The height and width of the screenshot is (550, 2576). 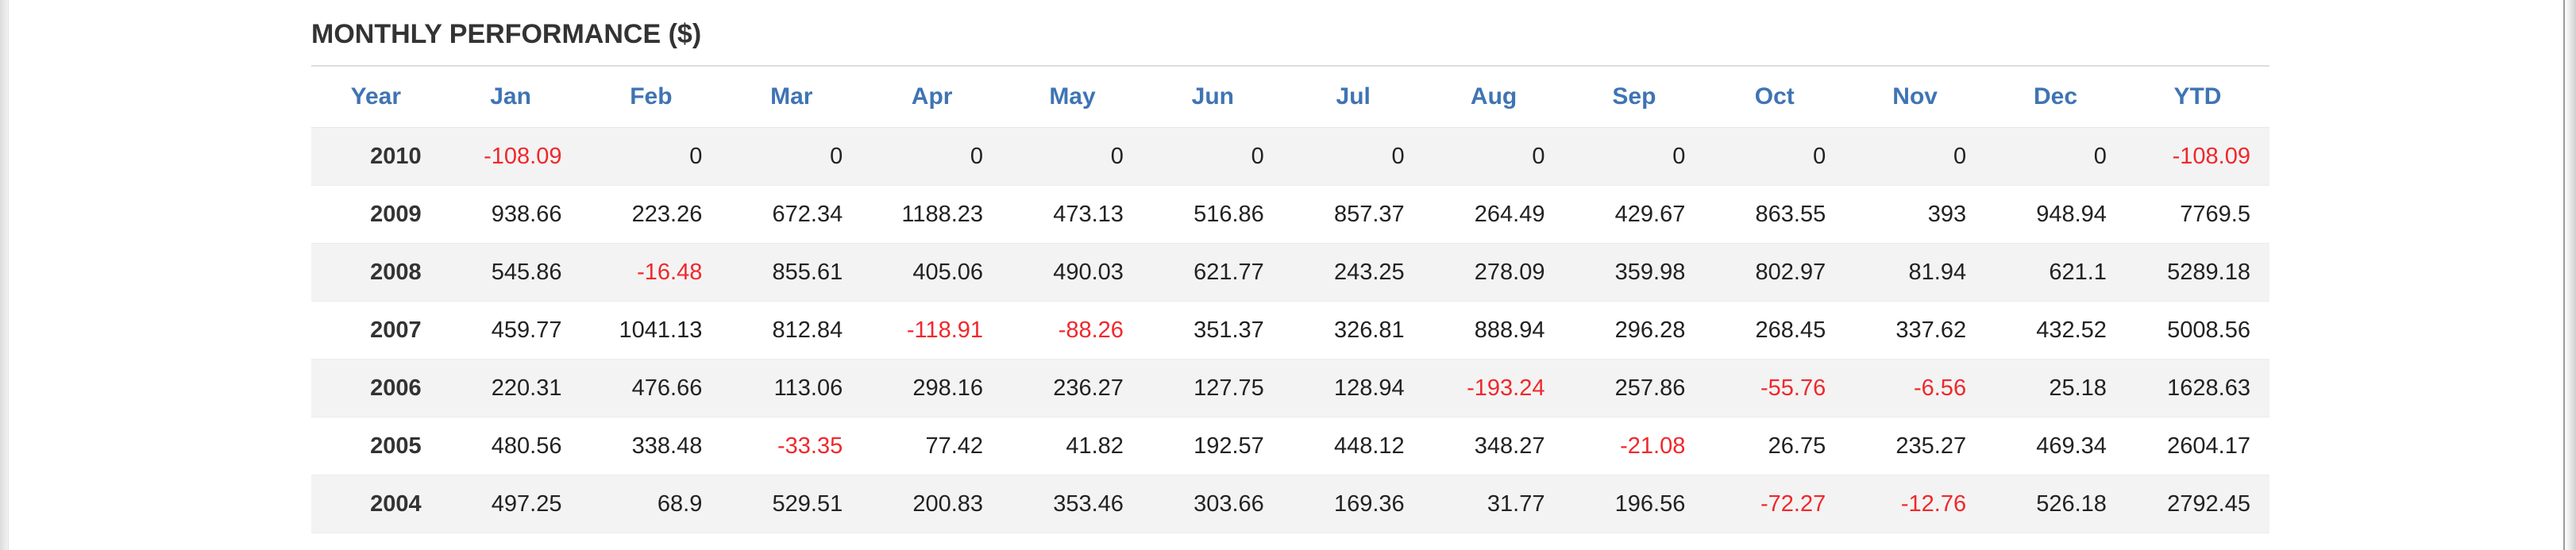 What do you see at coordinates (932, 272) in the screenshot?
I see `value-cell-apr: 405.06` at bounding box center [932, 272].